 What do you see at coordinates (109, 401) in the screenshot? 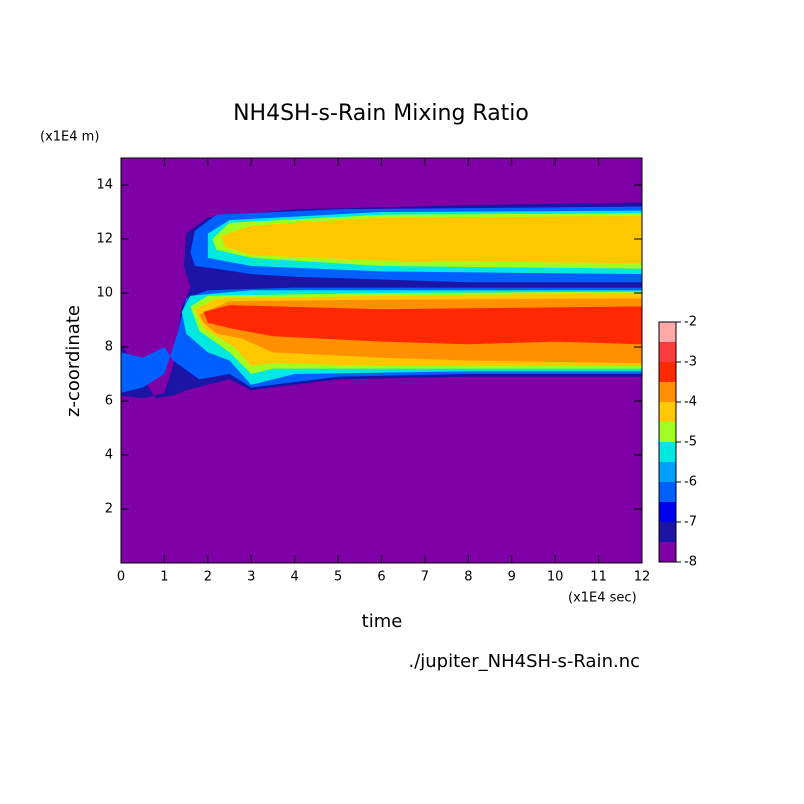
I see `y-tick-label: 6` at bounding box center [109, 401].